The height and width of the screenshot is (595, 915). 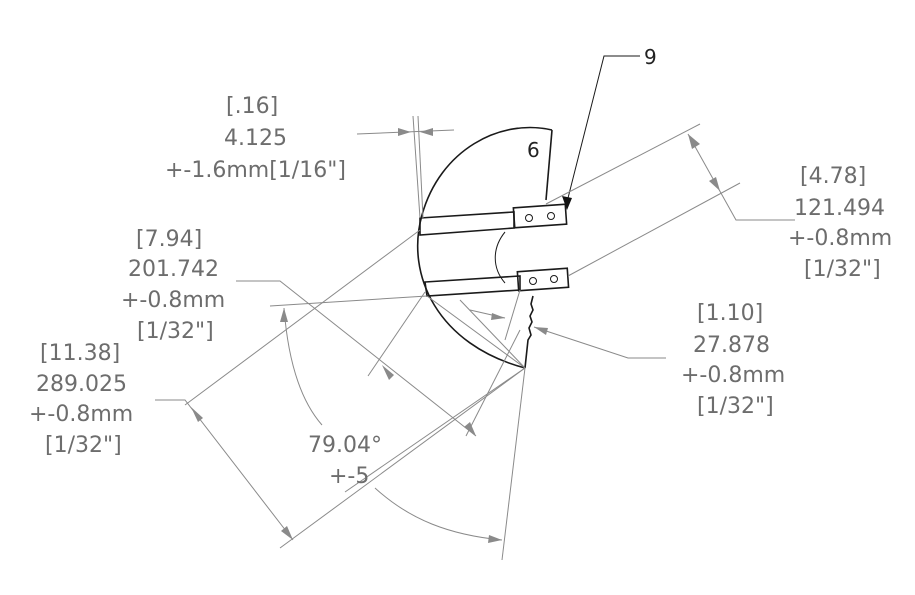 I want to click on dimension-right-upper: [4.78] 121.494 +-0.8mm [1/32"], so click(x=718, y=202).